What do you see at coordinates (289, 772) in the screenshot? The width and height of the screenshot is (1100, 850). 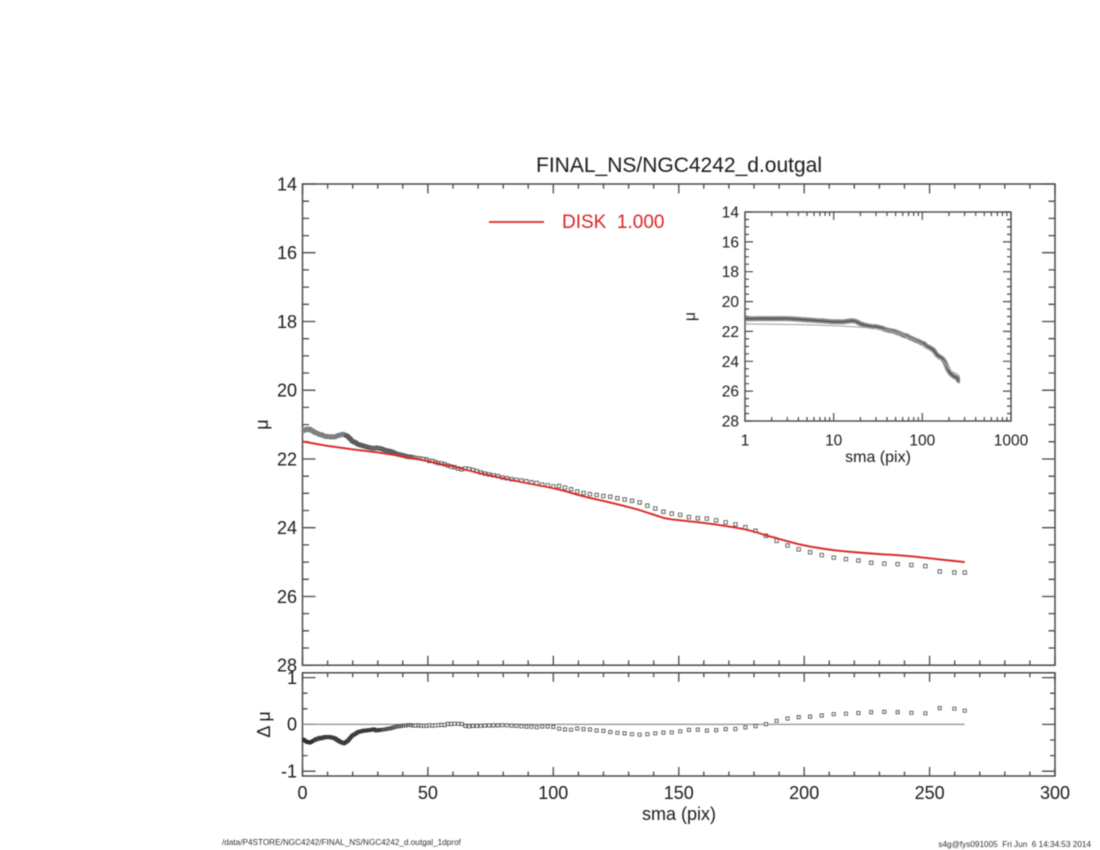 I see `svg-text: -1` at bounding box center [289, 772].